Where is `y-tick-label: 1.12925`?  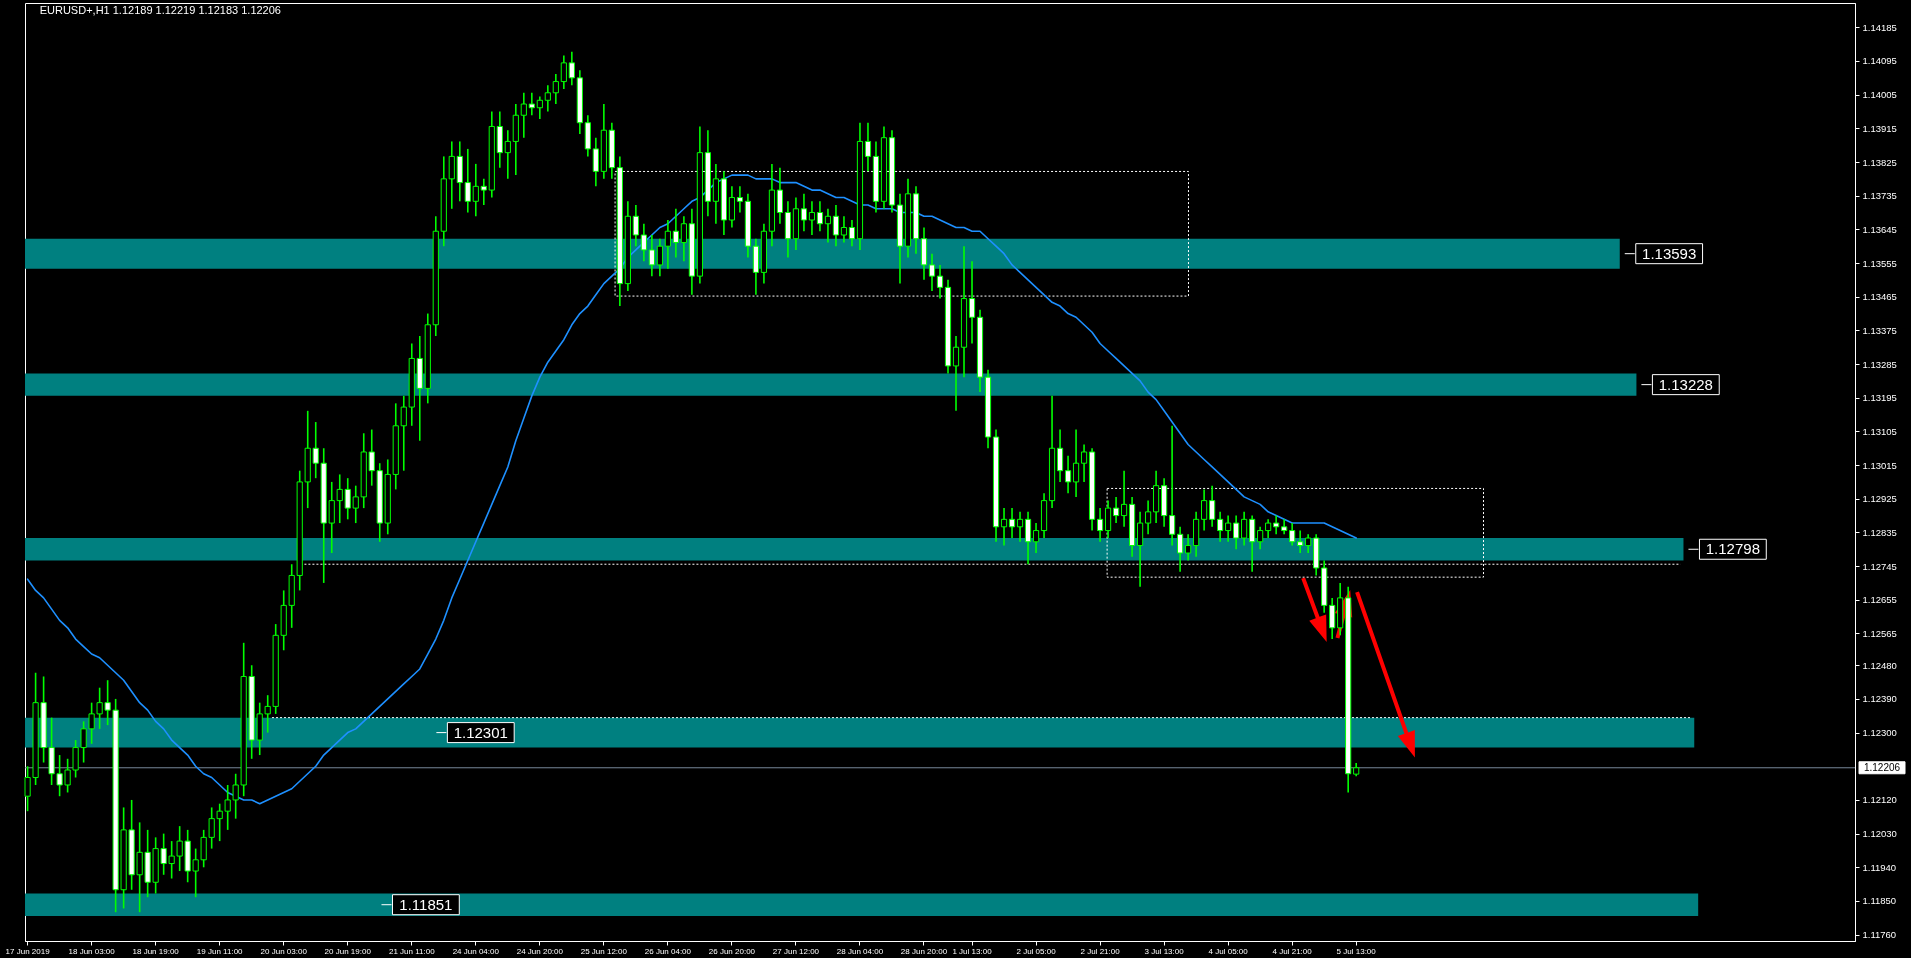 y-tick-label: 1.12925 is located at coordinates (1879, 499).